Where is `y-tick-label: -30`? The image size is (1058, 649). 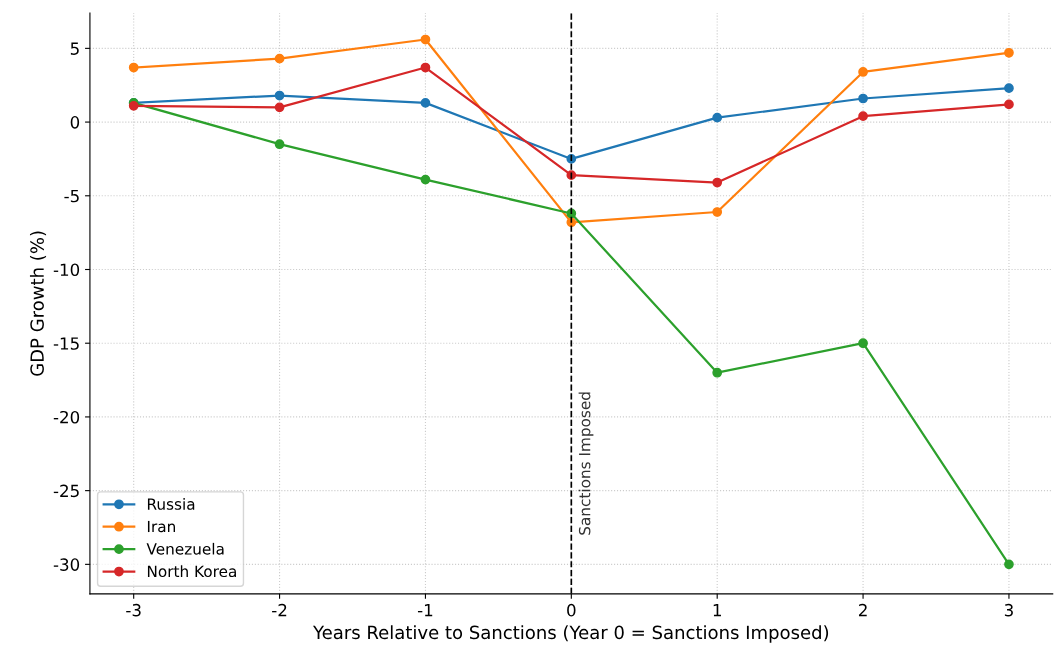
y-tick-label: -30 is located at coordinates (66, 564).